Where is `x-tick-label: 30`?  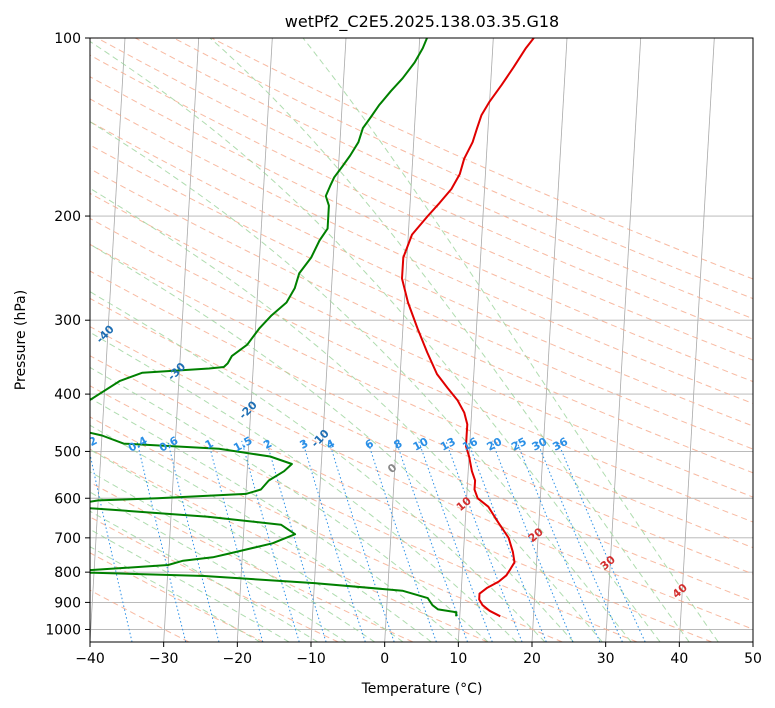
x-tick-label: 30 is located at coordinates (606, 659).